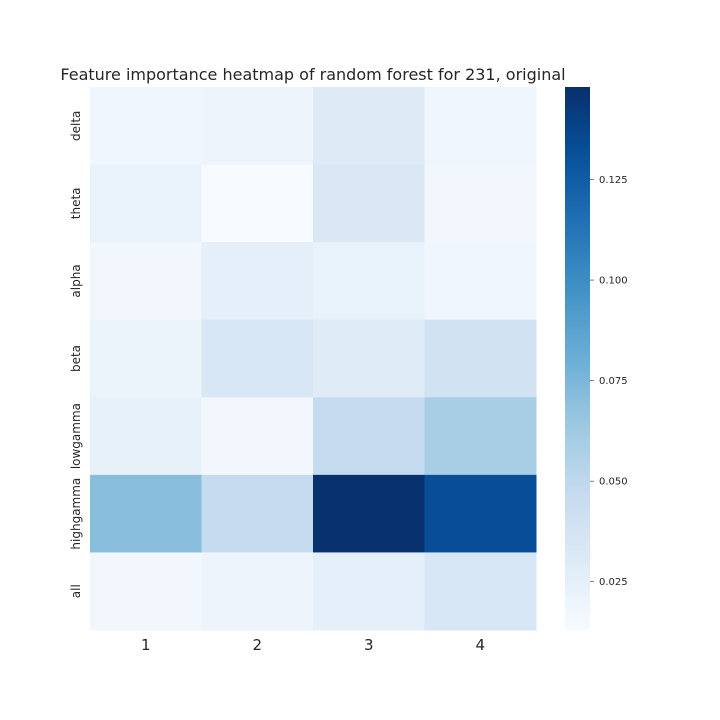  What do you see at coordinates (613, 381) in the screenshot?
I see `colorbar-tick-label: 0.075` at bounding box center [613, 381].